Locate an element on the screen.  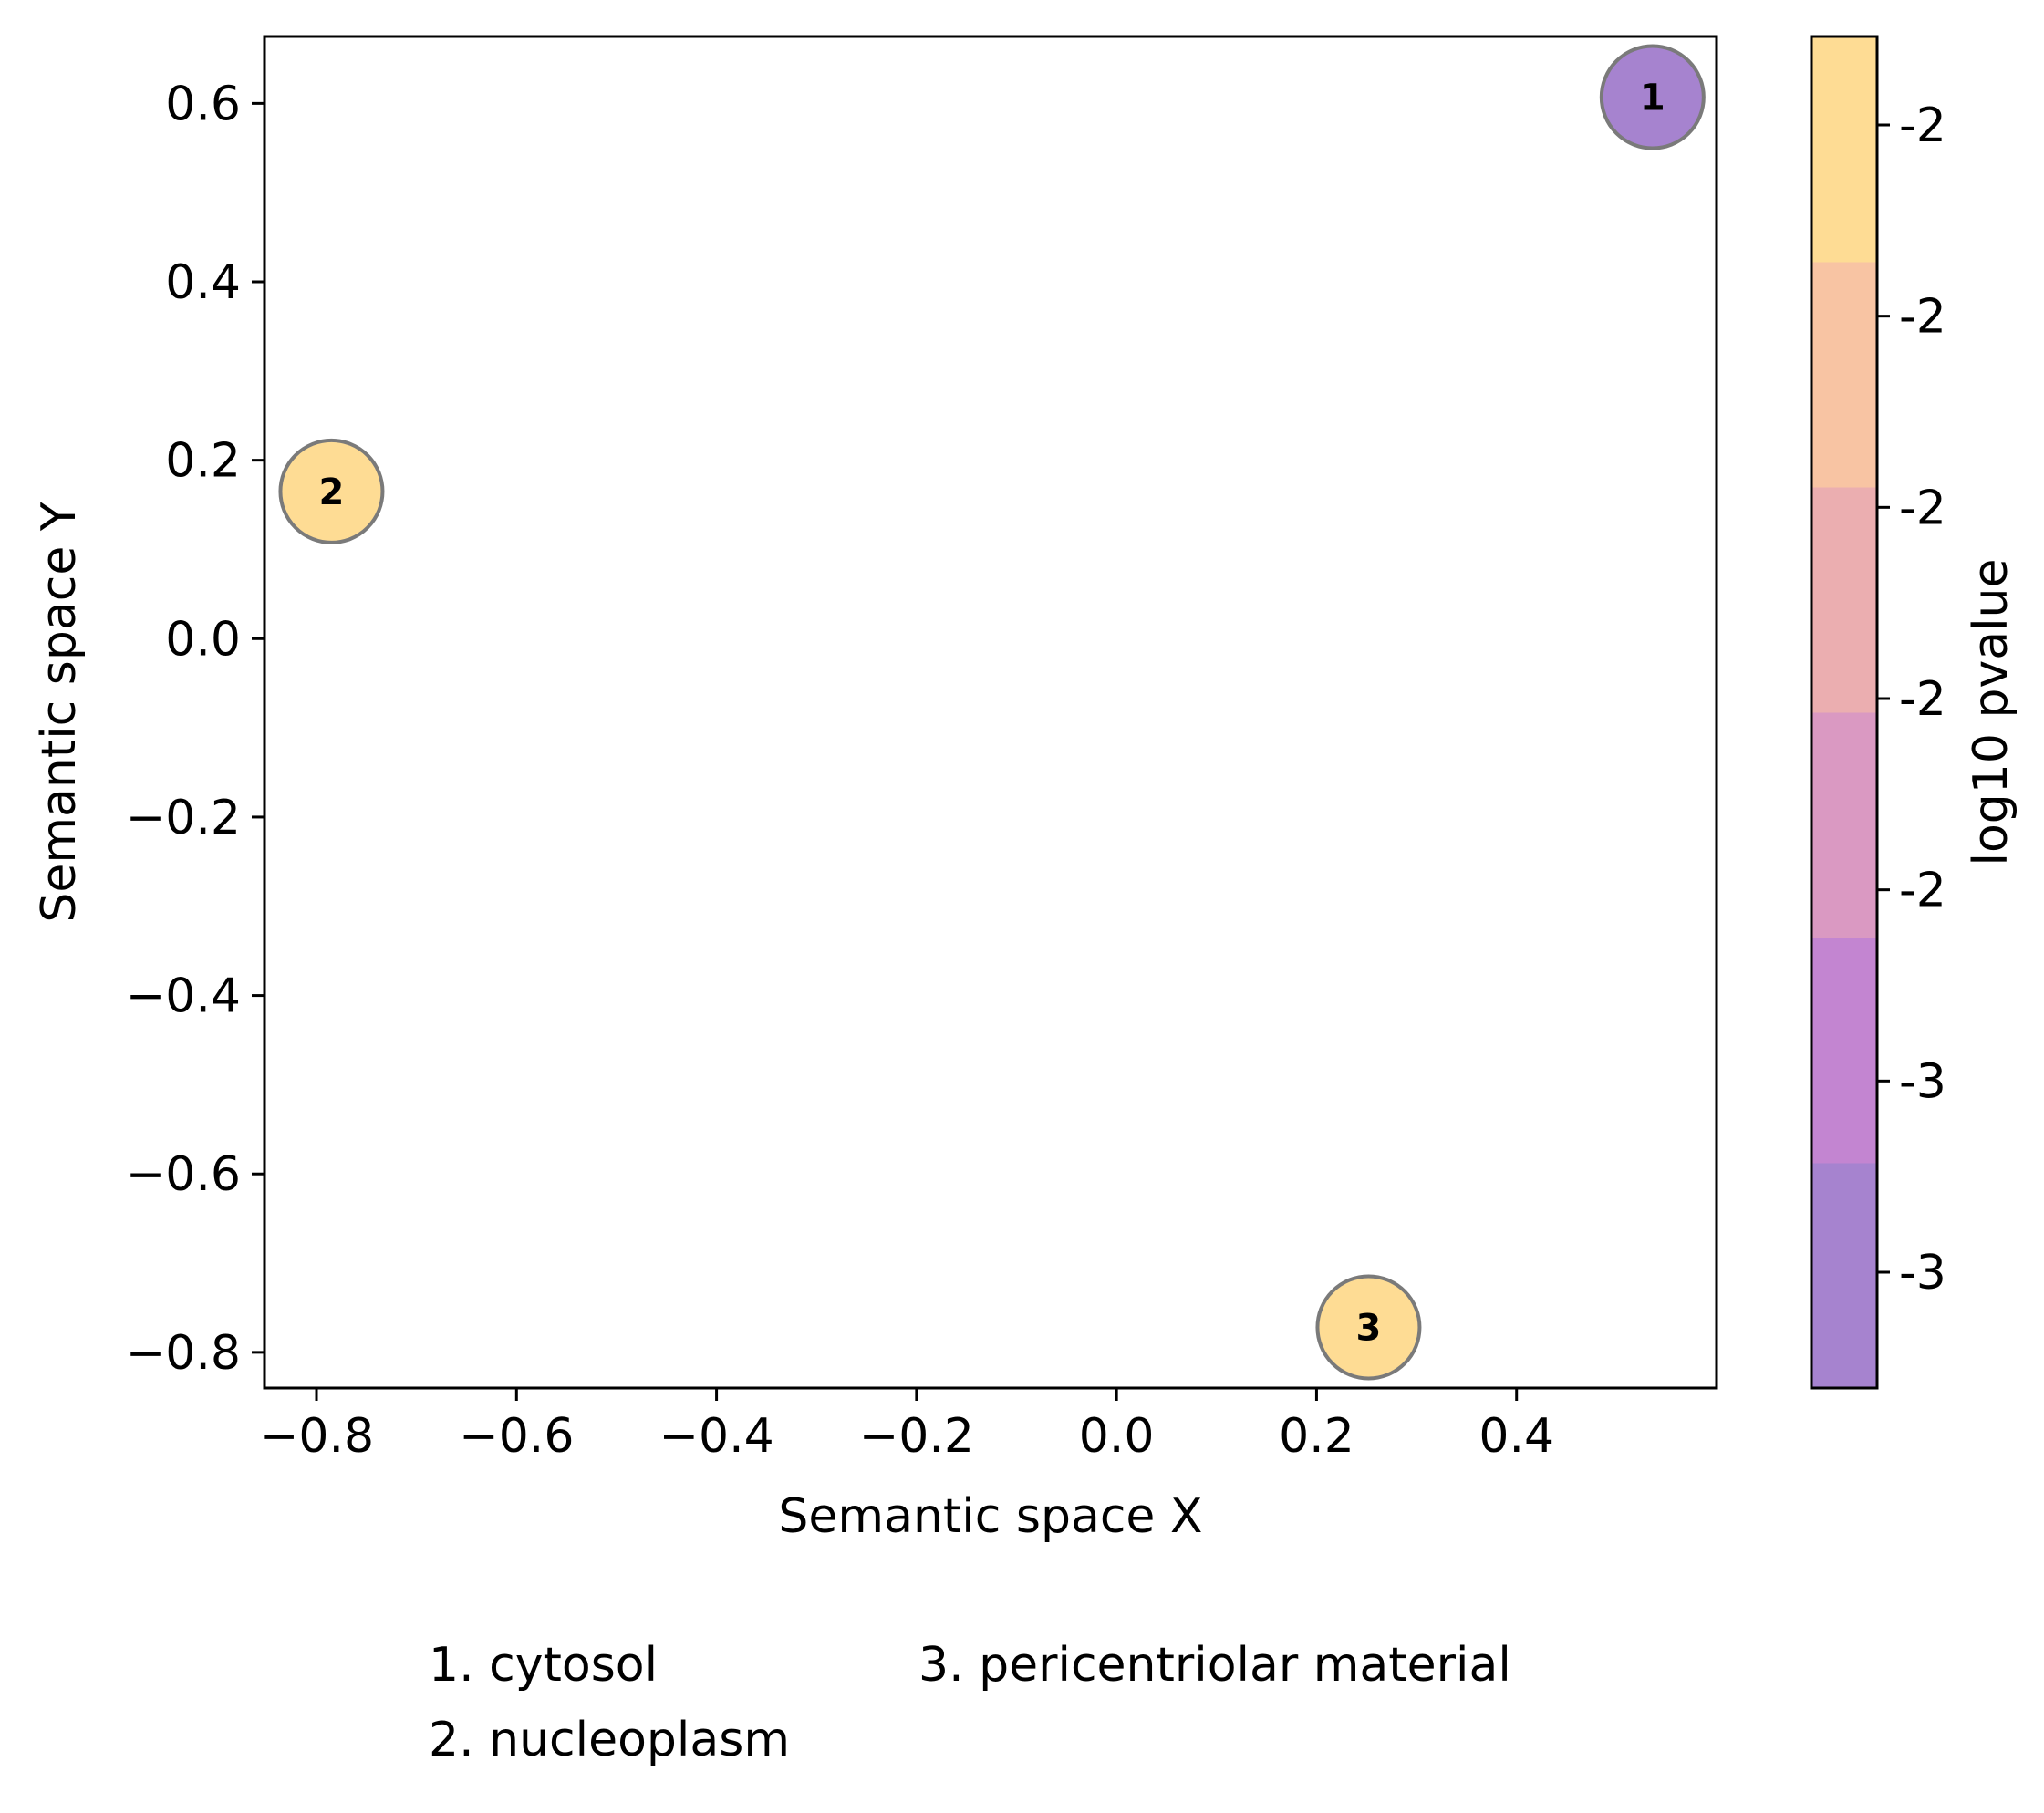
x-axis-ticks: −0.8 −0.6 −0.4 −0.2 0.0 0.2 0.4 is located at coordinates (906, 1426).